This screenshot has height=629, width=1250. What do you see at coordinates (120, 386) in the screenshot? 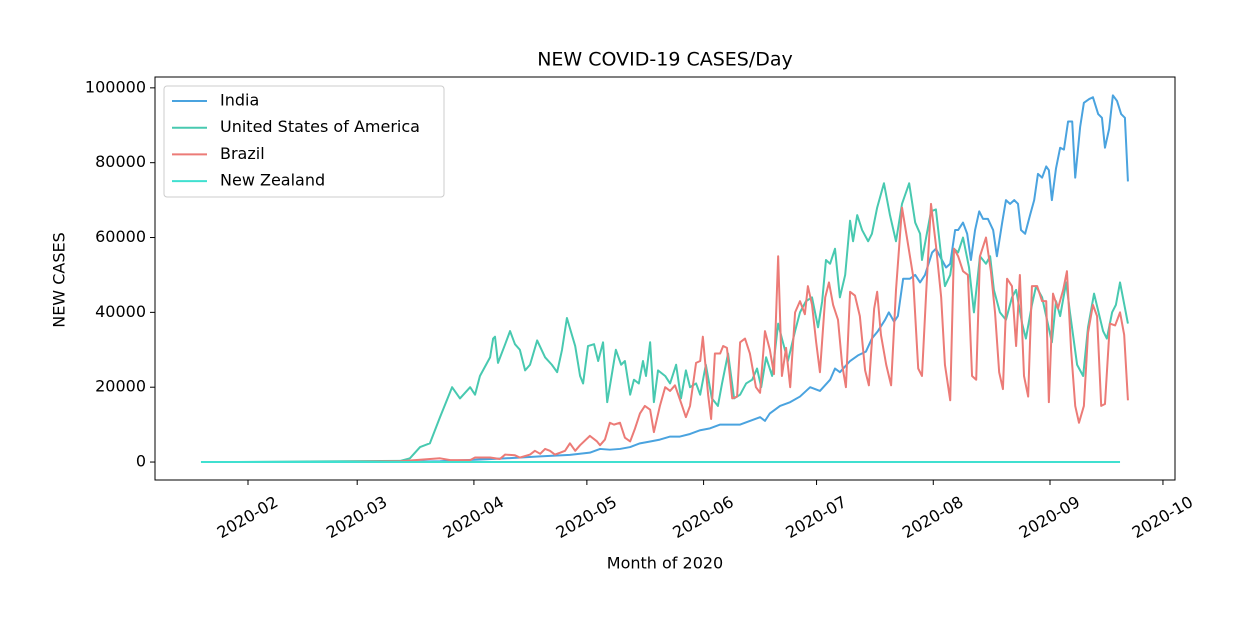
I see `y-tick-label: 20000` at bounding box center [120, 386].